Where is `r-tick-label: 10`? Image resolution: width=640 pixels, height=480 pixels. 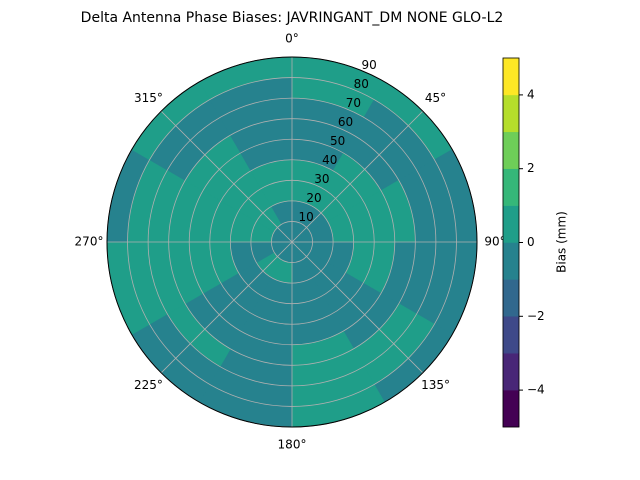 r-tick-label: 10 is located at coordinates (306, 217).